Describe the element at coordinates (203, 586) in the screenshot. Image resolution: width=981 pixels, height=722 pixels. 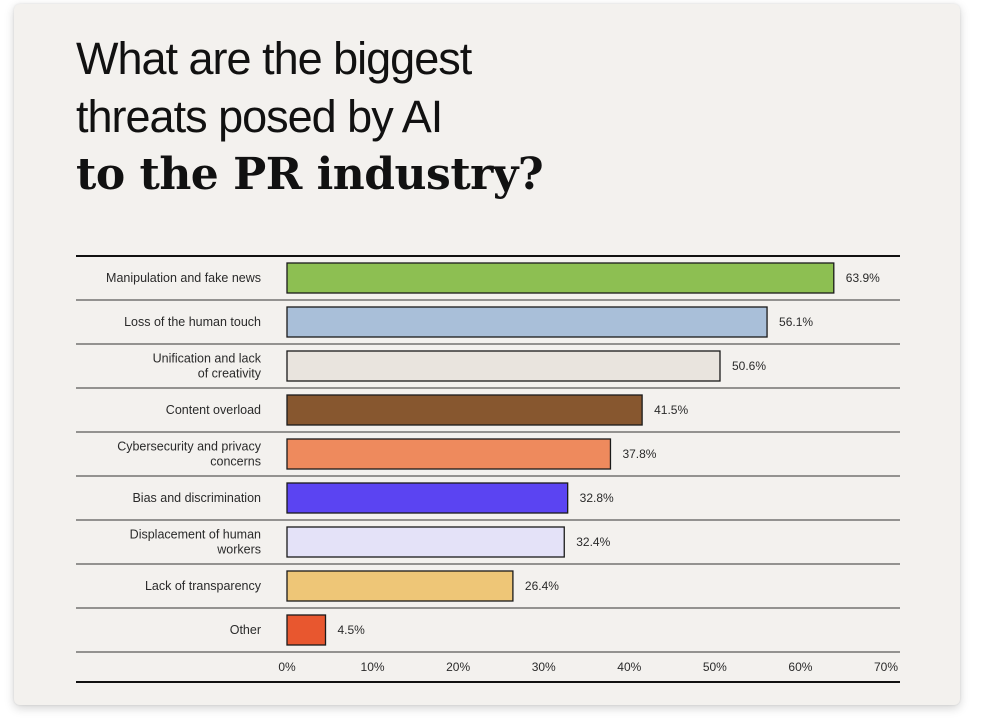
I see `category-label-8: Lack of transparency` at that location.